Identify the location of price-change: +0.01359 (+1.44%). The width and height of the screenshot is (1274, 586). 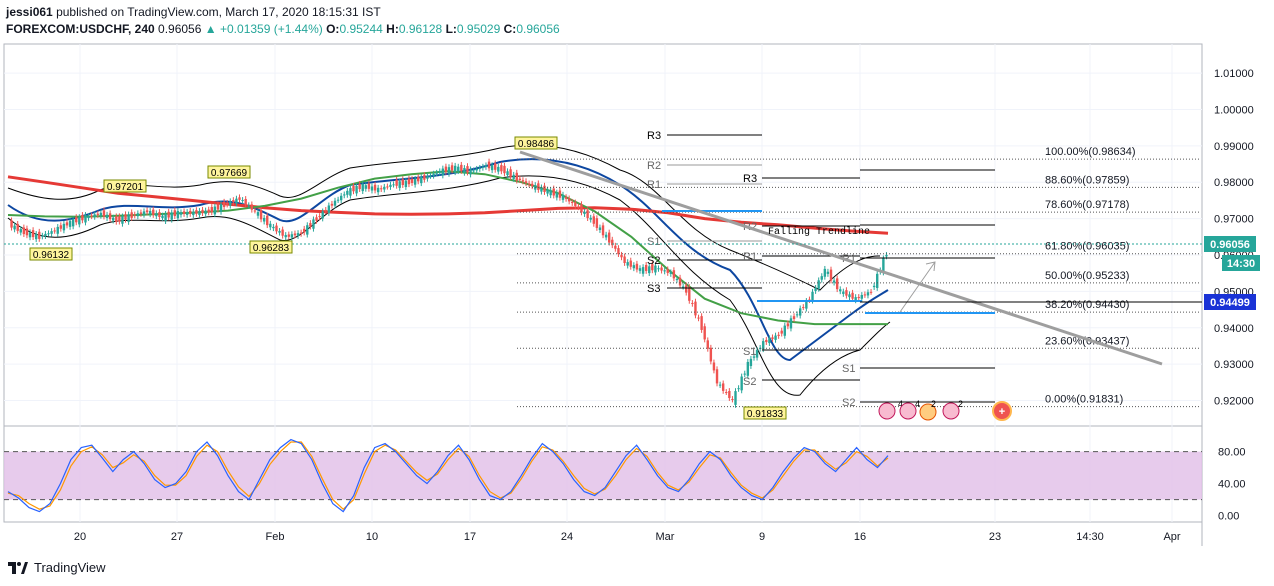
(271, 29).